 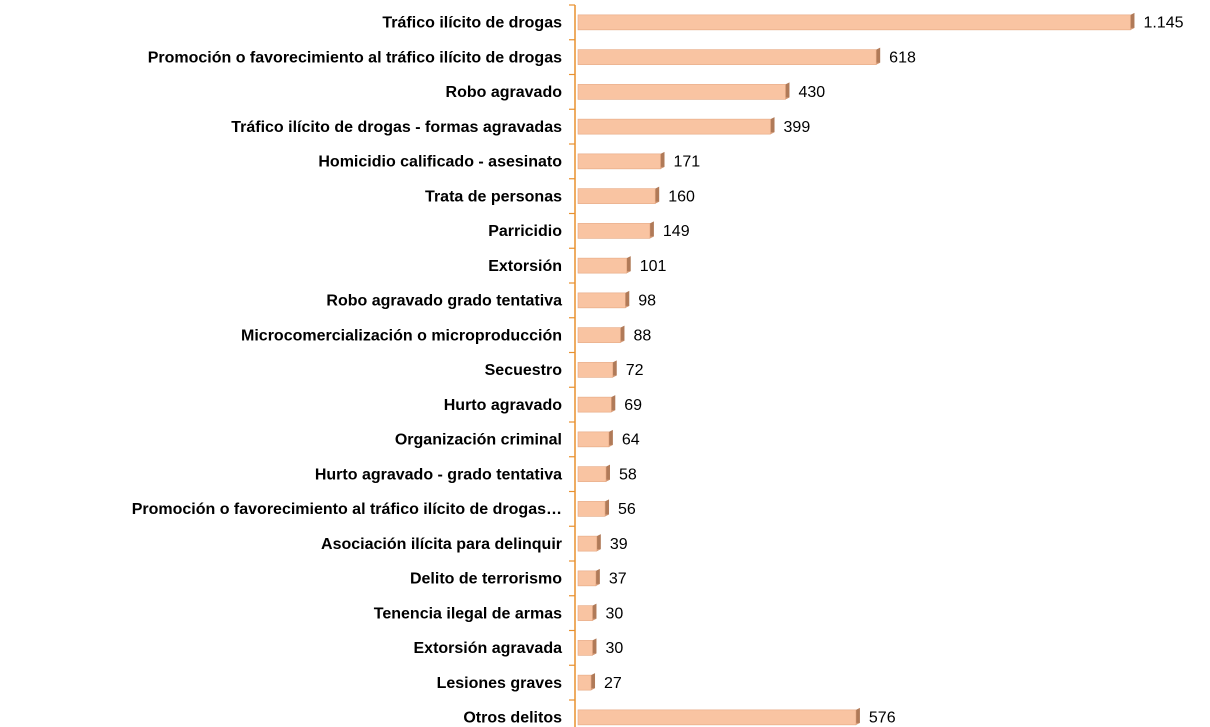 What do you see at coordinates (1163, 23) in the screenshot?
I see `value-label: 1.145` at bounding box center [1163, 23].